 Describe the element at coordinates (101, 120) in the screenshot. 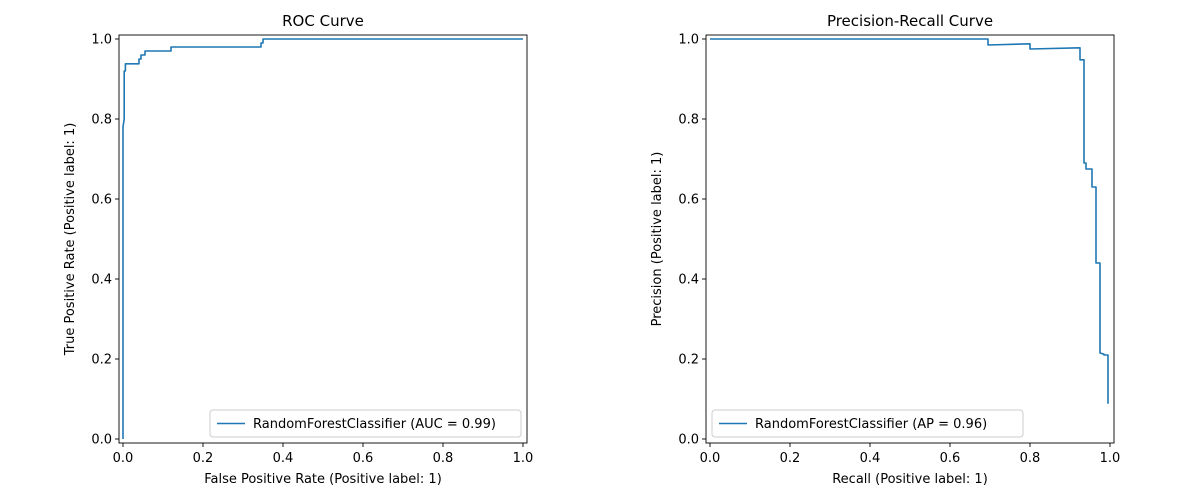

I see `chart-1-y-tick-label: 0.8` at that location.